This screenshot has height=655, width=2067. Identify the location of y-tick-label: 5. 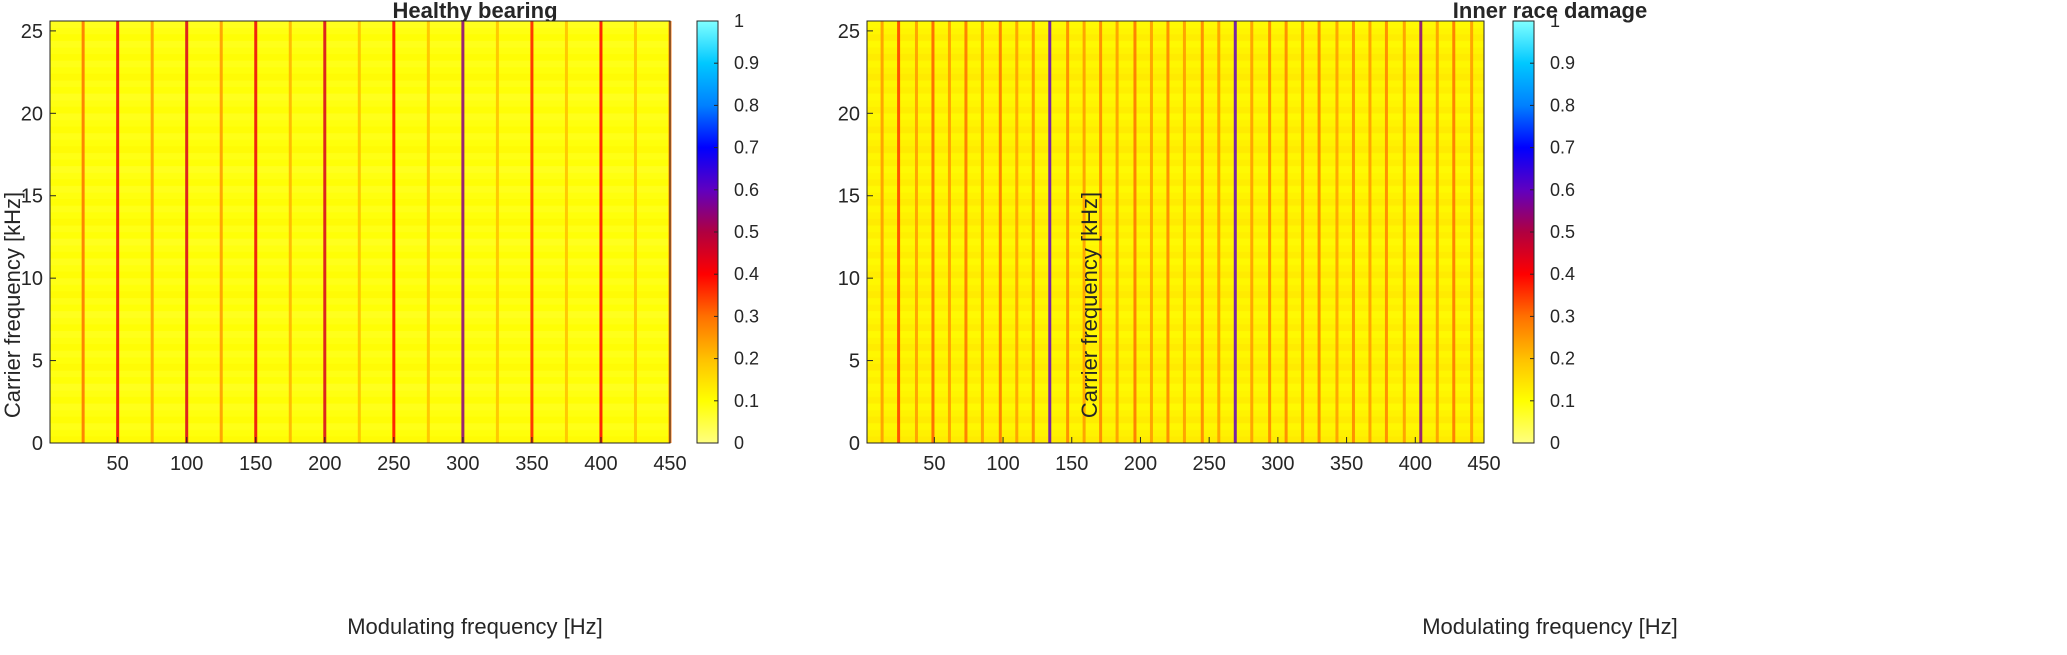
(854, 362).